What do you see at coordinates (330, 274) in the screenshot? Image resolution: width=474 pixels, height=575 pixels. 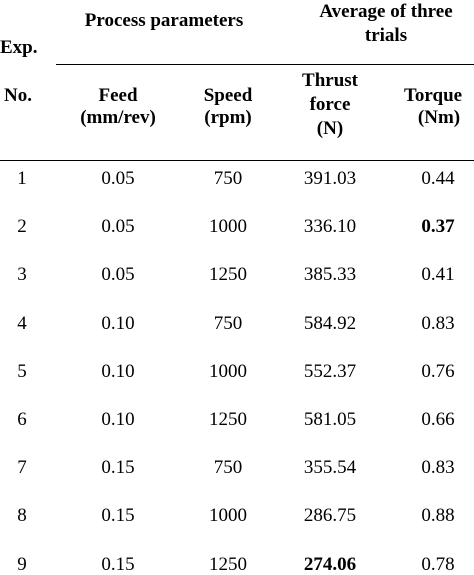 I see `cell-thrust: 385.33` at bounding box center [330, 274].